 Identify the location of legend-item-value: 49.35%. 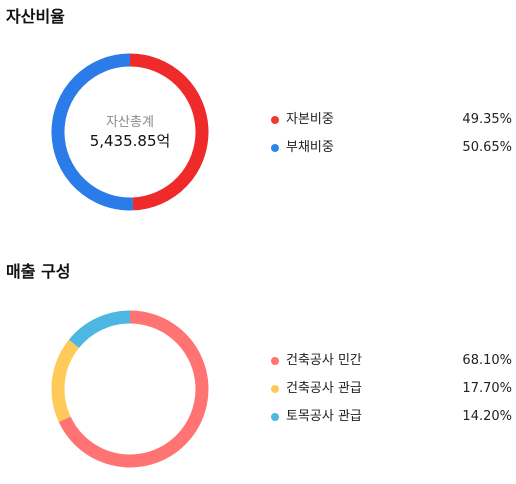
(487, 119).